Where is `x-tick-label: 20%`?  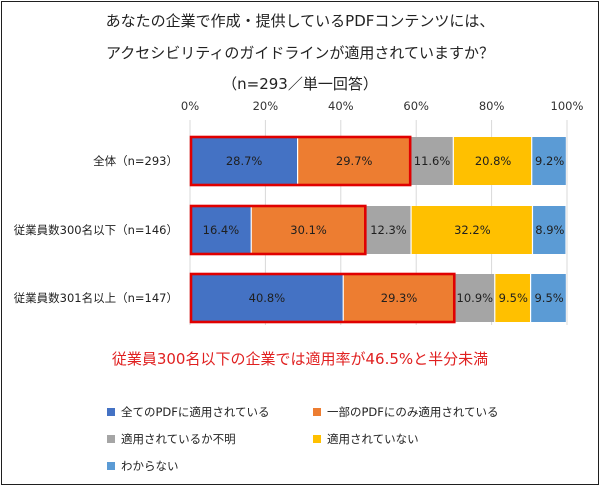
x-tick-label: 20% is located at coordinates (266, 106).